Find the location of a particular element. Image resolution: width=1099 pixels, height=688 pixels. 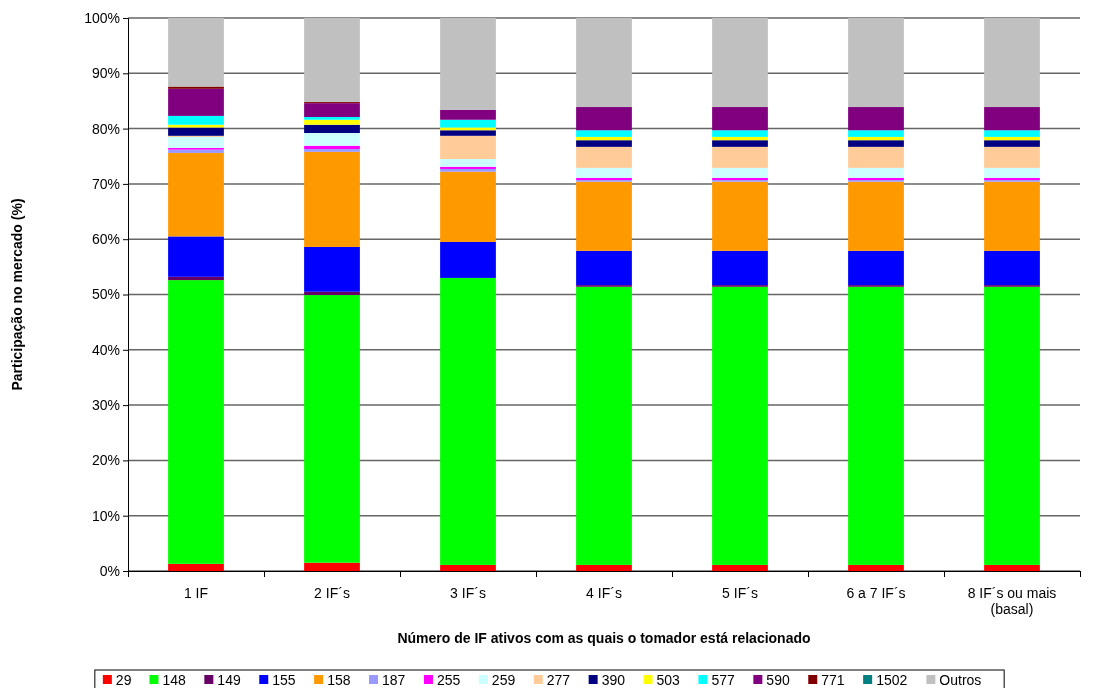

legend-label: 158 is located at coordinates (339, 680).